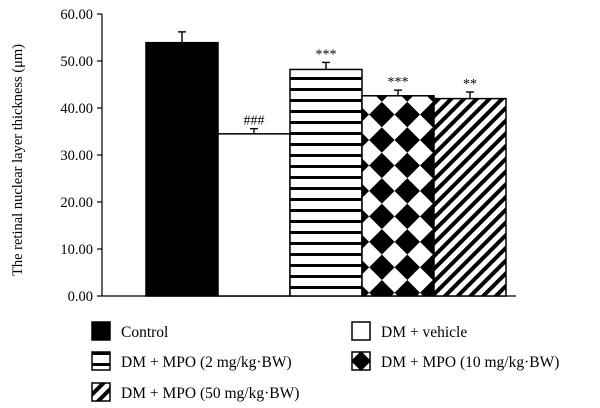  I want to click on legend-label: DM + MPO (10 mg/kg·BW), so click(470, 362).